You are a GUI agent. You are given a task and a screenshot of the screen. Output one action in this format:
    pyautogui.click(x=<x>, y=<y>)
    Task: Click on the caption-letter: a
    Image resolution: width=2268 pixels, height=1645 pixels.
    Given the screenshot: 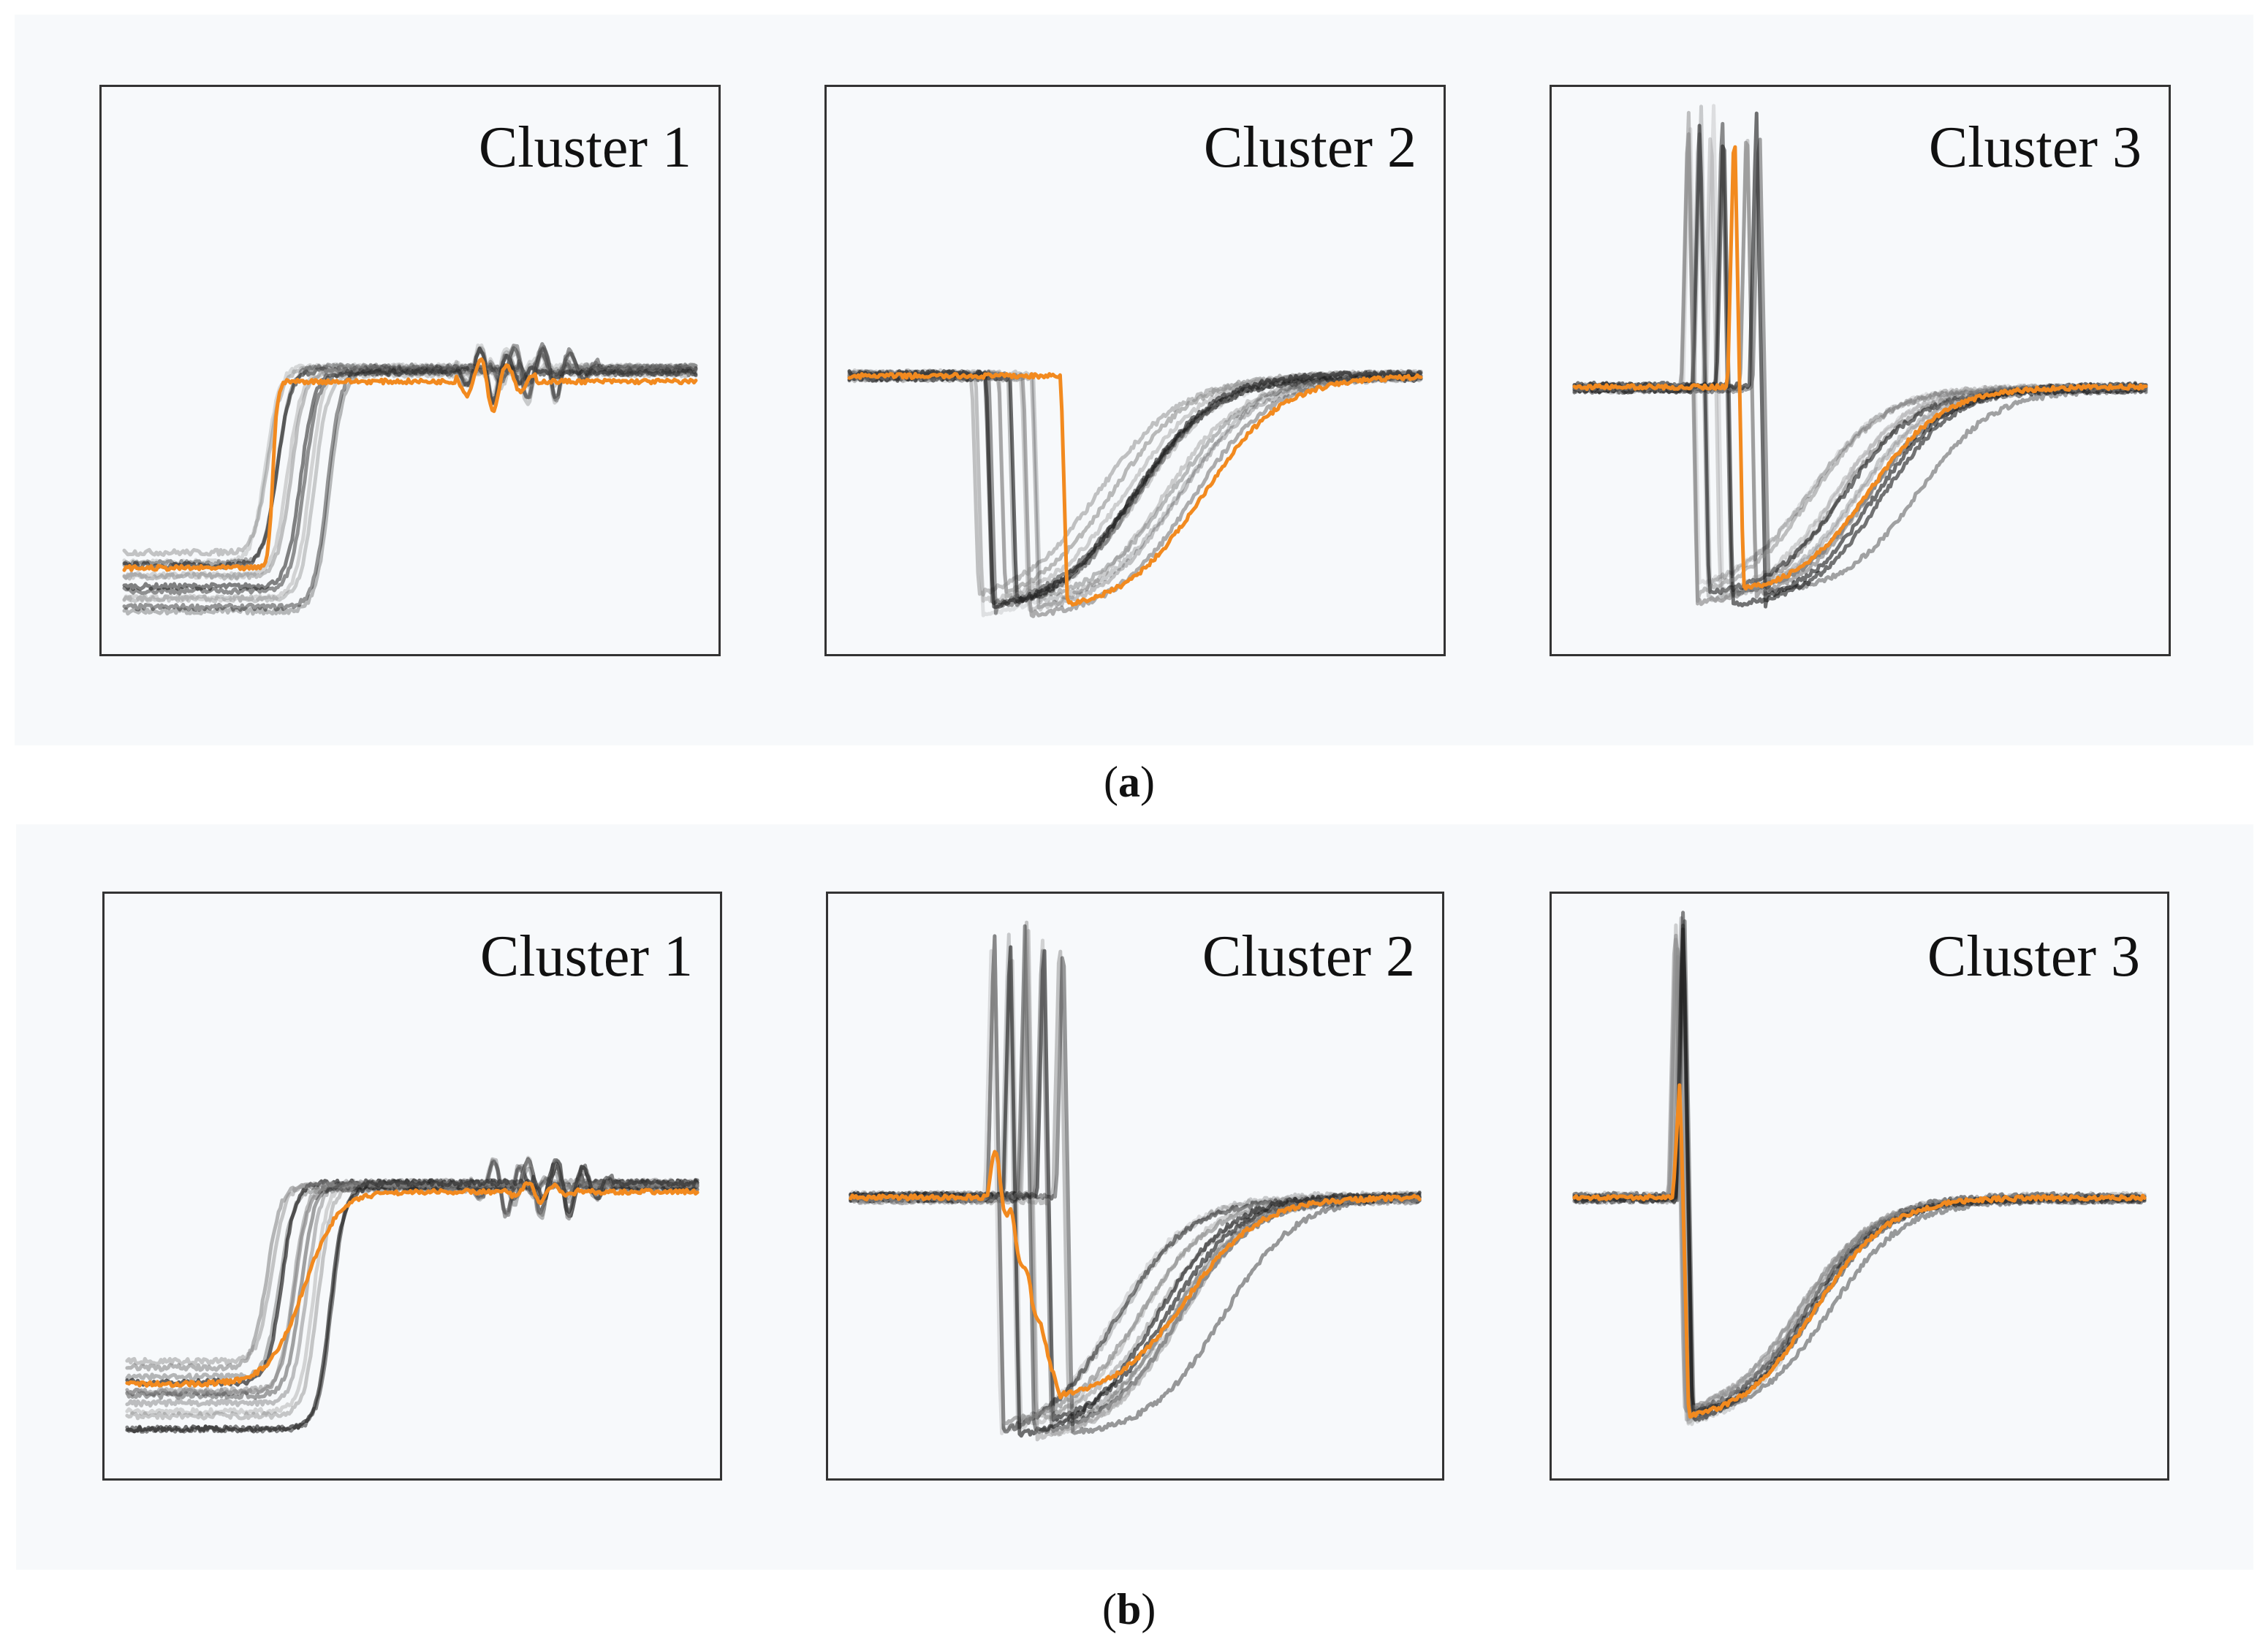 What is the action you would take?
    pyautogui.click(x=1129, y=782)
    